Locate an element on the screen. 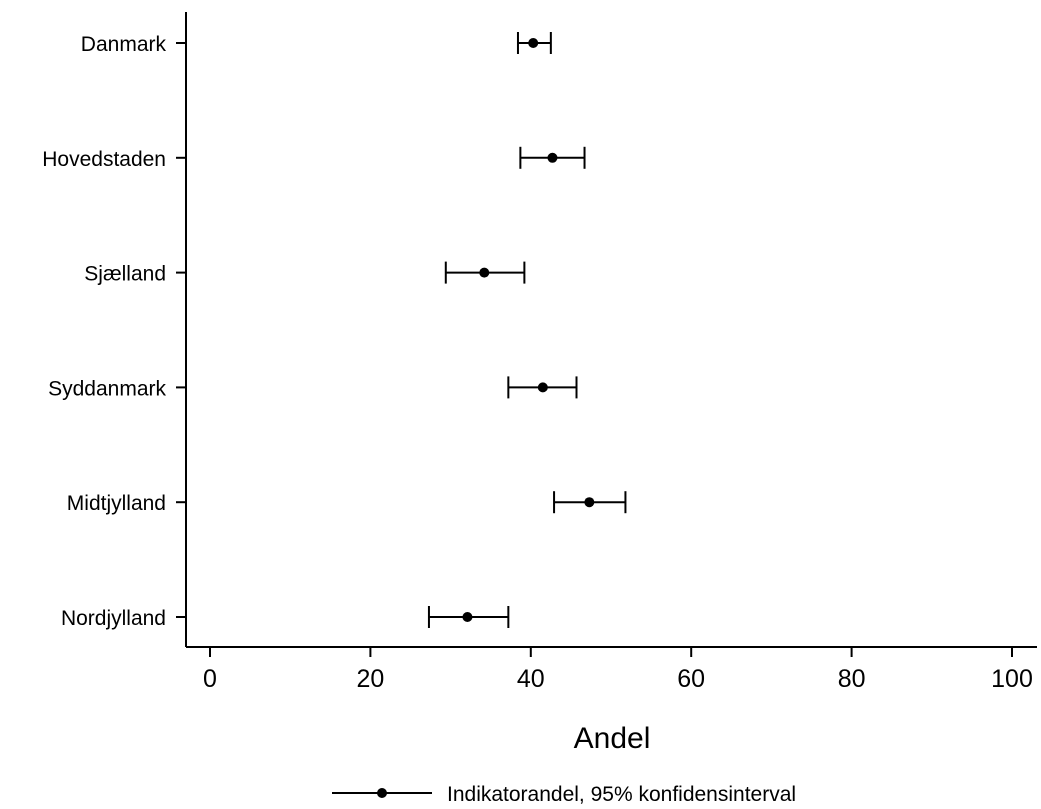 The width and height of the screenshot is (1041, 809). legend: Indikatorandel, 95% konfidensinterval is located at coordinates (564, 794).